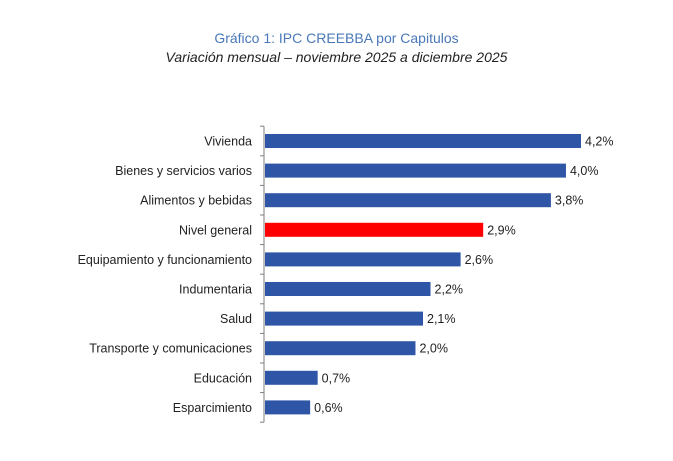  I want to click on category-label: Transporte y comunicaciones, so click(170, 349).